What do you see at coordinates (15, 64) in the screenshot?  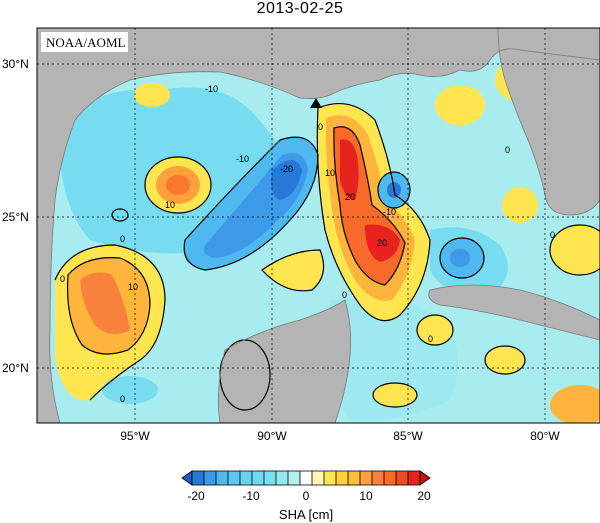 I see `lat-label-30n: 30°N` at bounding box center [15, 64].